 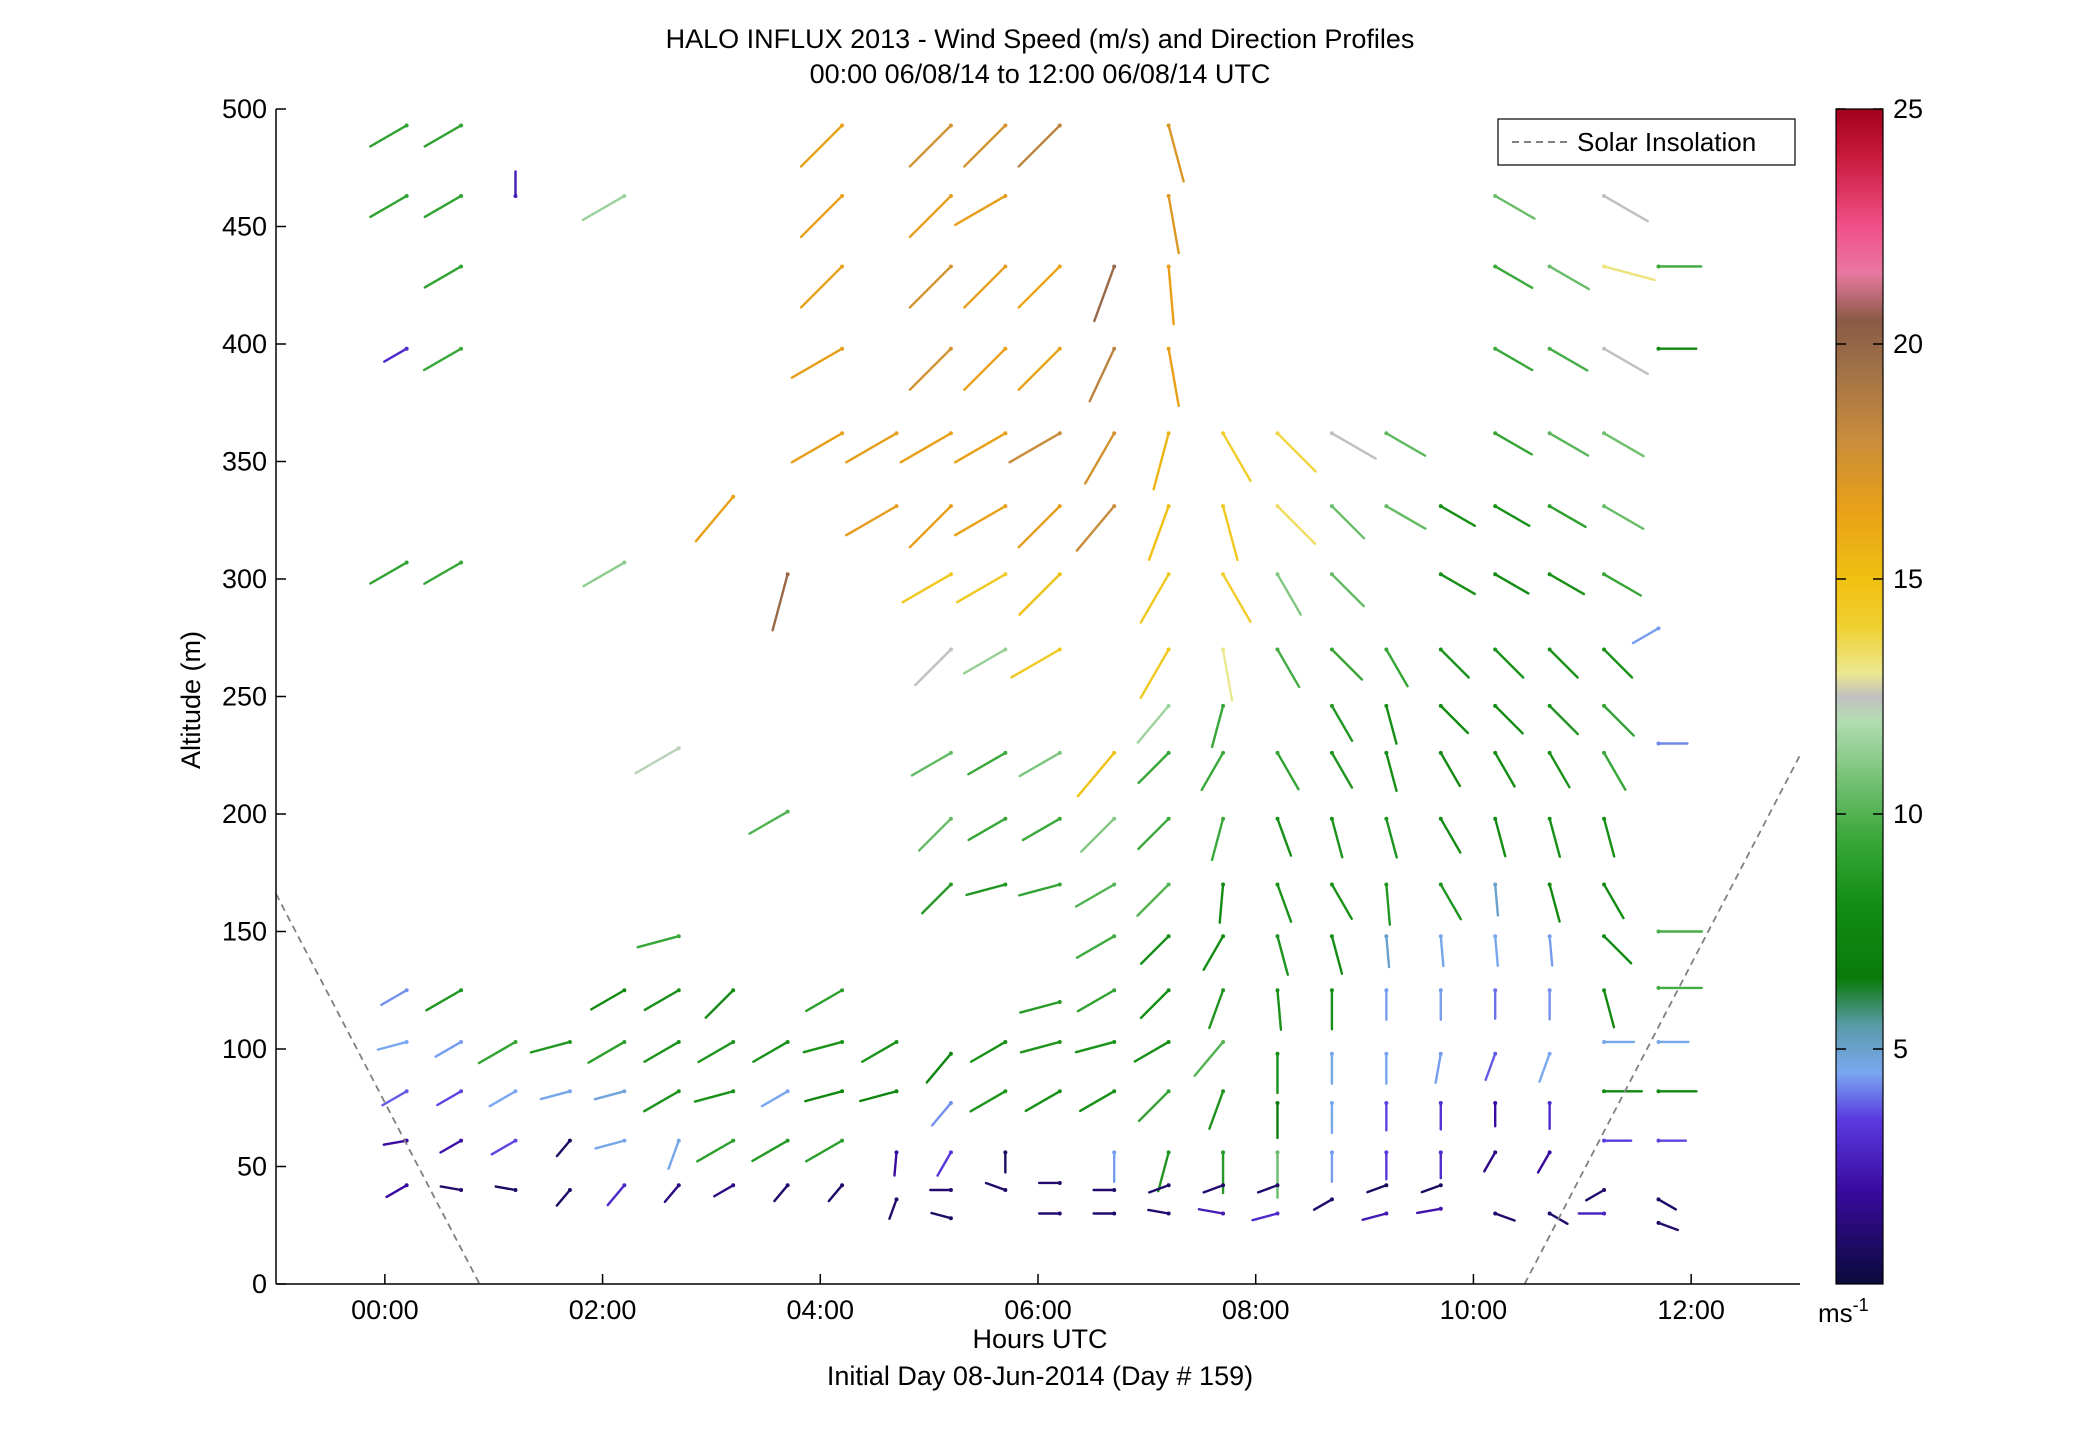 I want to click on solar-insolation-line, so click(x=1662, y=1019).